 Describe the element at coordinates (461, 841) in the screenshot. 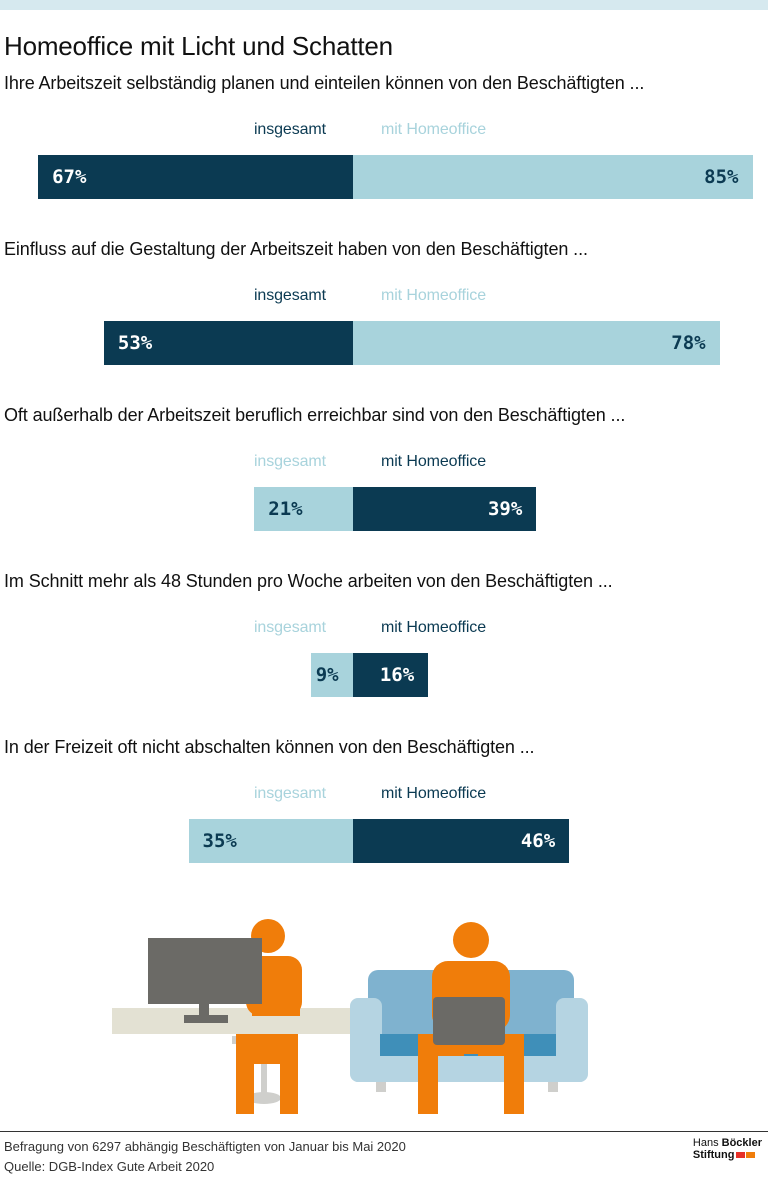

I see `bar-mit-homeoffice: 46%` at that location.